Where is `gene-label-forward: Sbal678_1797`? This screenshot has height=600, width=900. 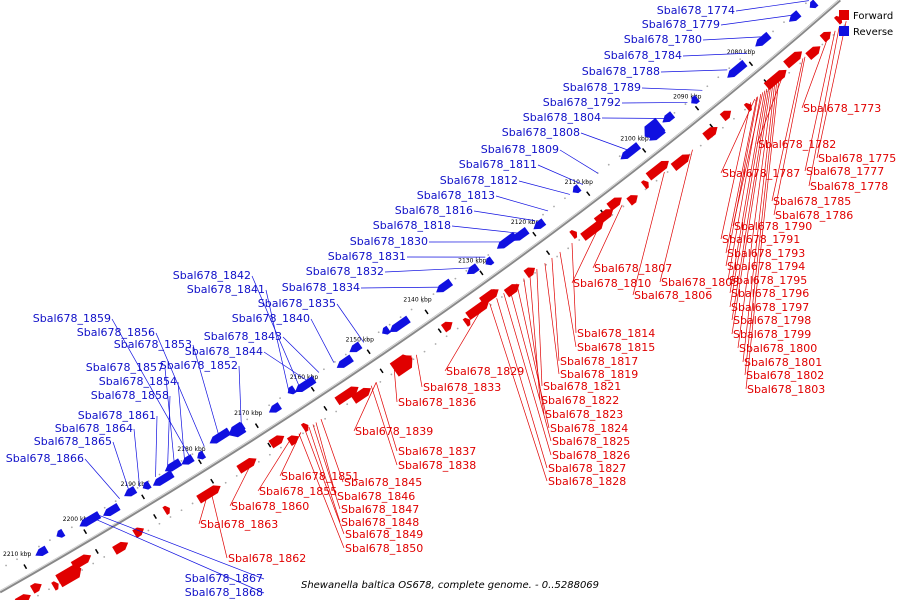
gene-label-forward: Sbal678_1797 is located at coordinates (770, 307).